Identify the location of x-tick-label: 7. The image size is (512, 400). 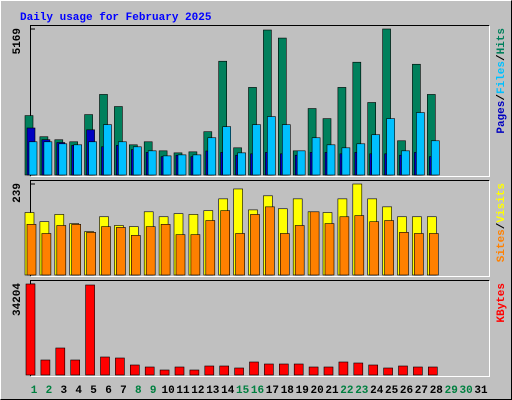
(123, 391).